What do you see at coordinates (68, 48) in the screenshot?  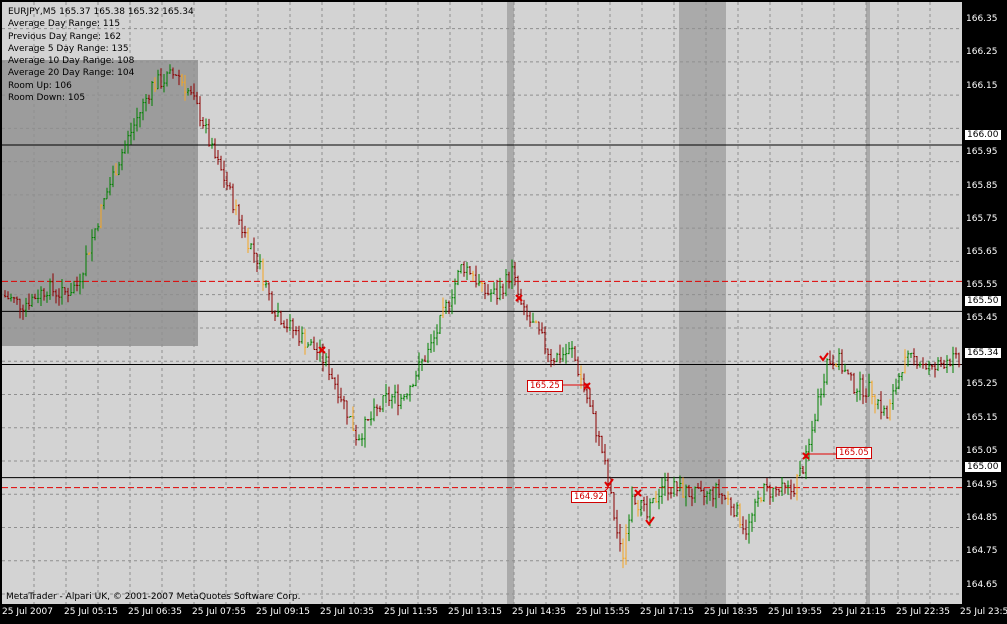 I see `info-average-5-day-range: Average 5 Day Range: 135` at bounding box center [68, 48].